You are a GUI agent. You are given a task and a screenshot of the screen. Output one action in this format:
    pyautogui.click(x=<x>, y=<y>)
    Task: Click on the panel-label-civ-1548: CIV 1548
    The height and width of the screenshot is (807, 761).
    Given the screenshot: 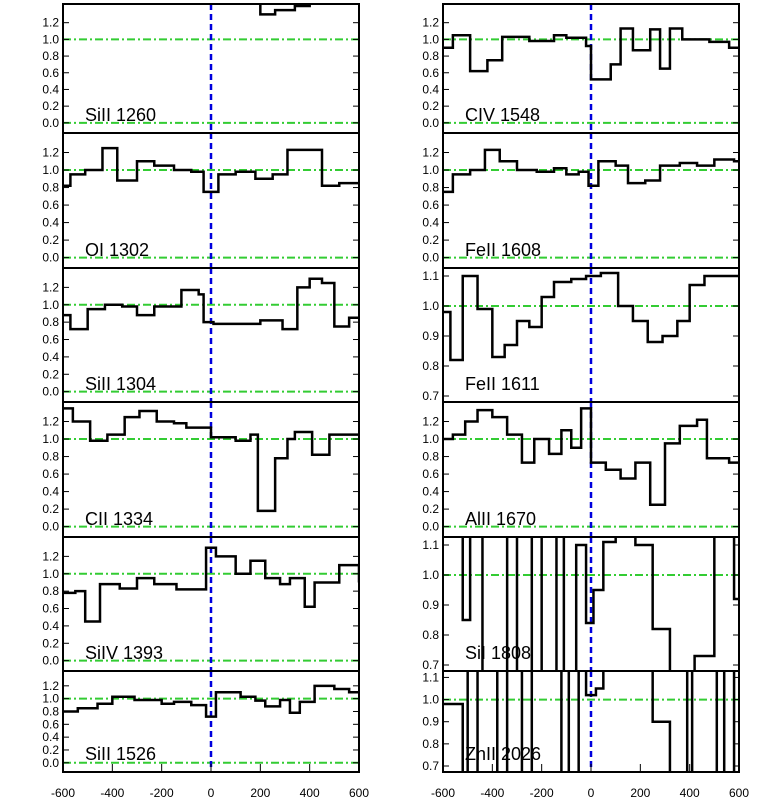 What is the action you would take?
    pyautogui.click(x=502, y=115)
    